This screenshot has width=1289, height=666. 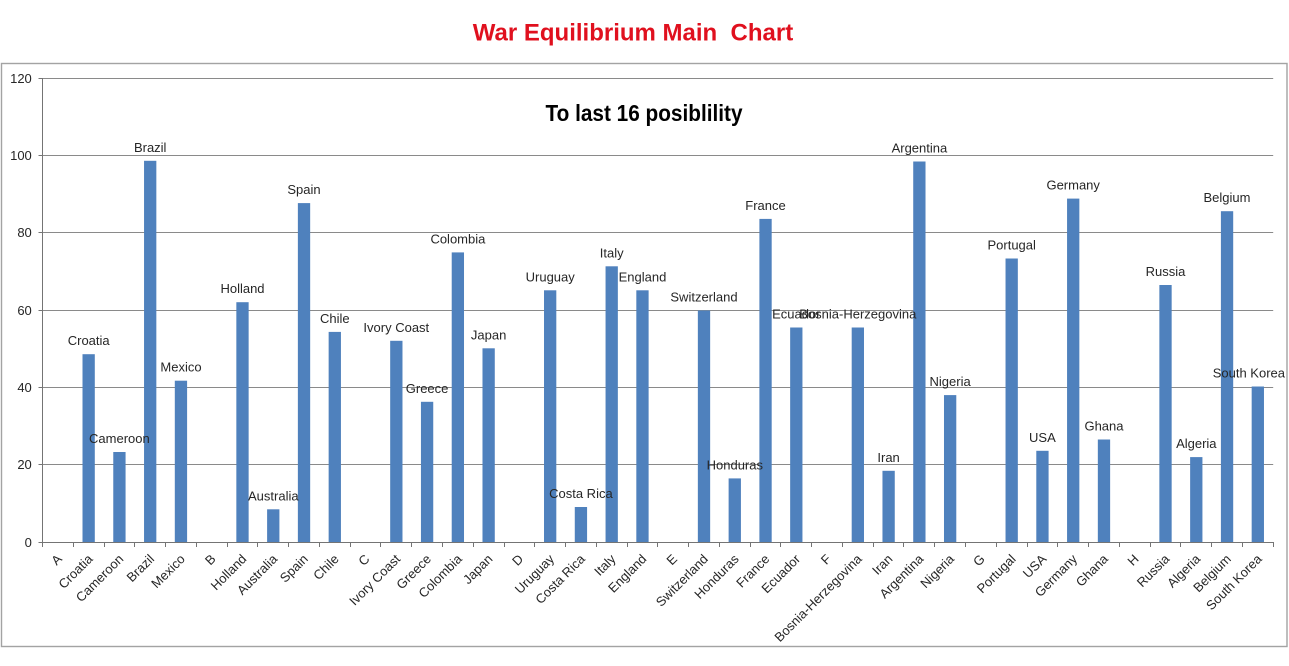 I want to click on svg-text: 0, so click(x=28, y=542).